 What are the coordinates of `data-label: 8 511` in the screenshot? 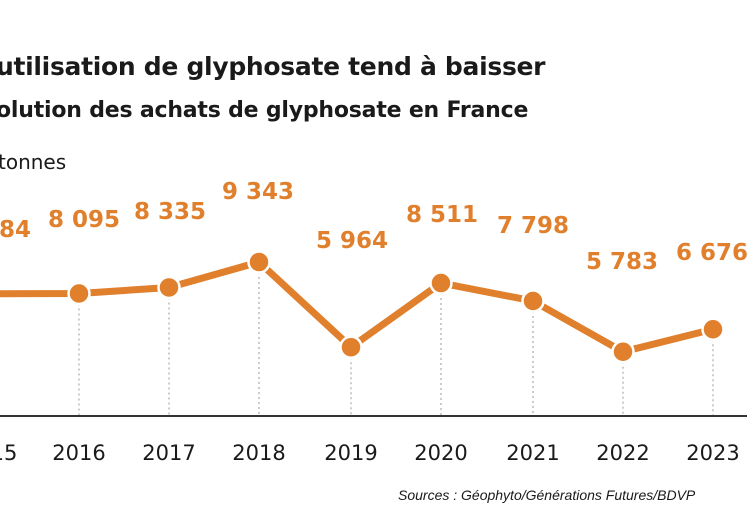 It's located at (442, 215).